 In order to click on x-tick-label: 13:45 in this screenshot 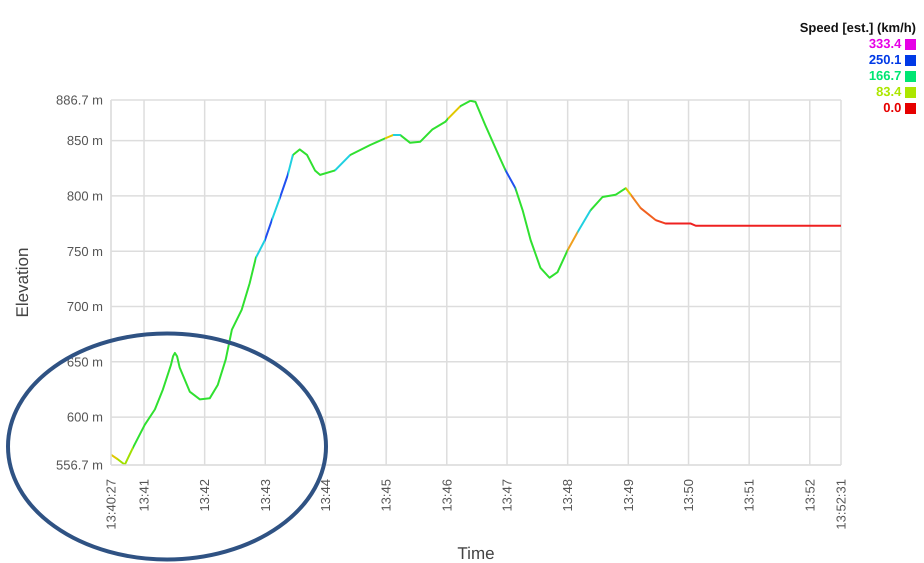, I will do `click(386, 495)`.